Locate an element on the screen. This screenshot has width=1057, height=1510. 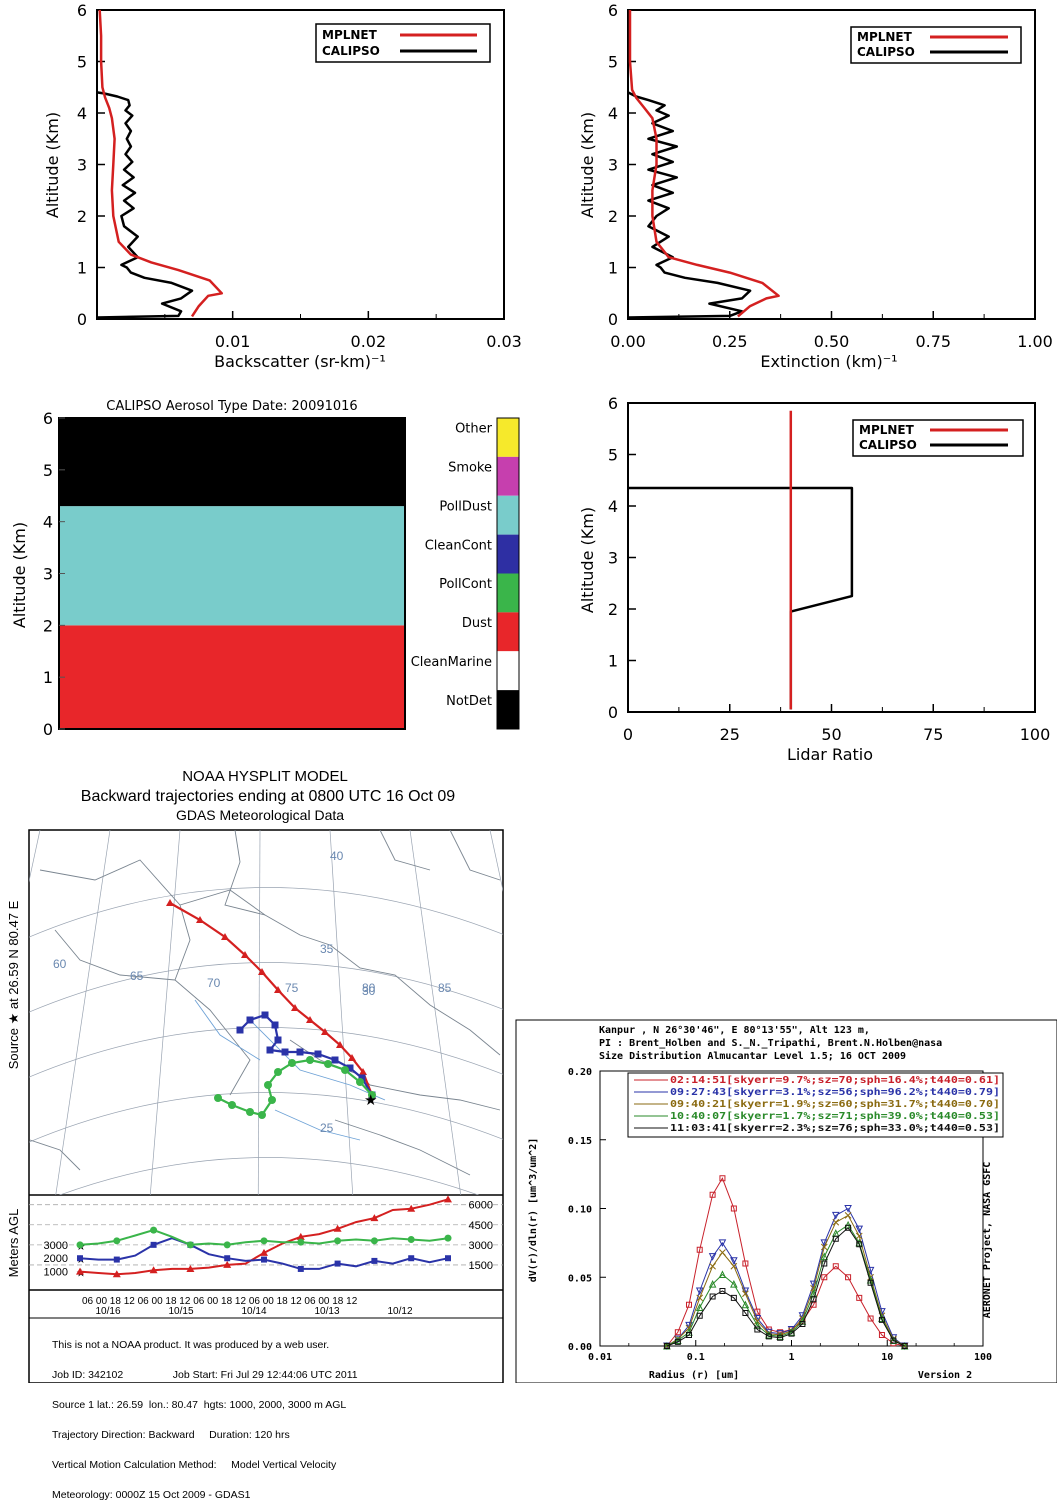
chart-legend: MPLNET CALIPSO is located at coordinates (938, 438).